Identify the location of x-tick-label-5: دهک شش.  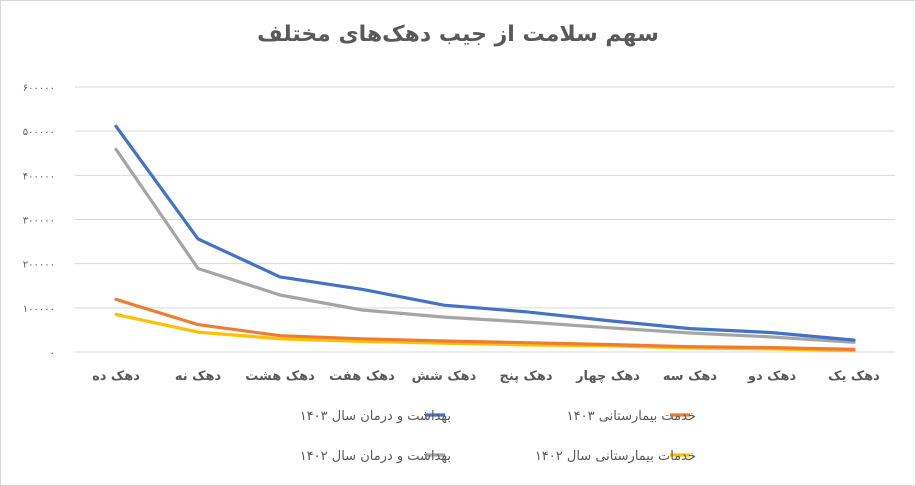
(444, 376).